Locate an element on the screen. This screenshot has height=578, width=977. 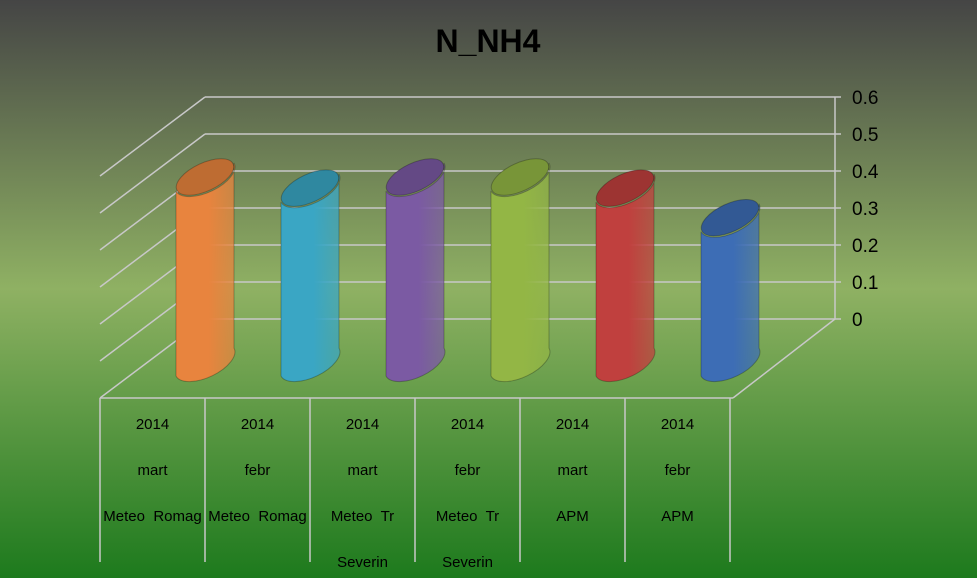
tick-layer: 0 0.1 0.2 0.3 0.4 0.5 0.6 is located at coordinates (865, 209).